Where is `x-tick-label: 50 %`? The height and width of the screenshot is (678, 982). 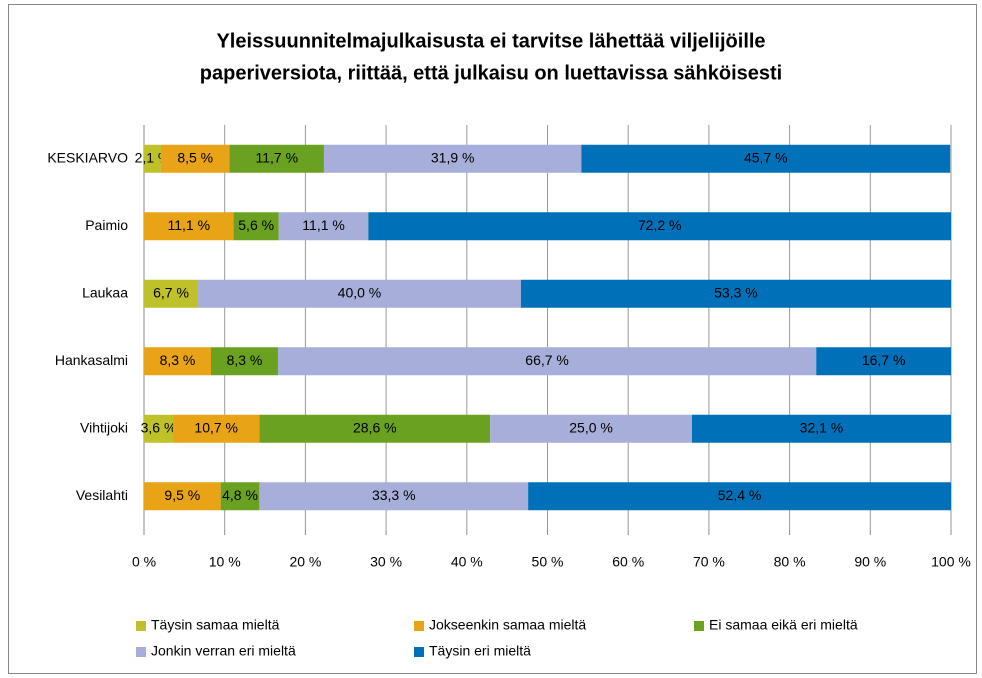 x-tick-label: 50 % is located at coordinates (548, 562).